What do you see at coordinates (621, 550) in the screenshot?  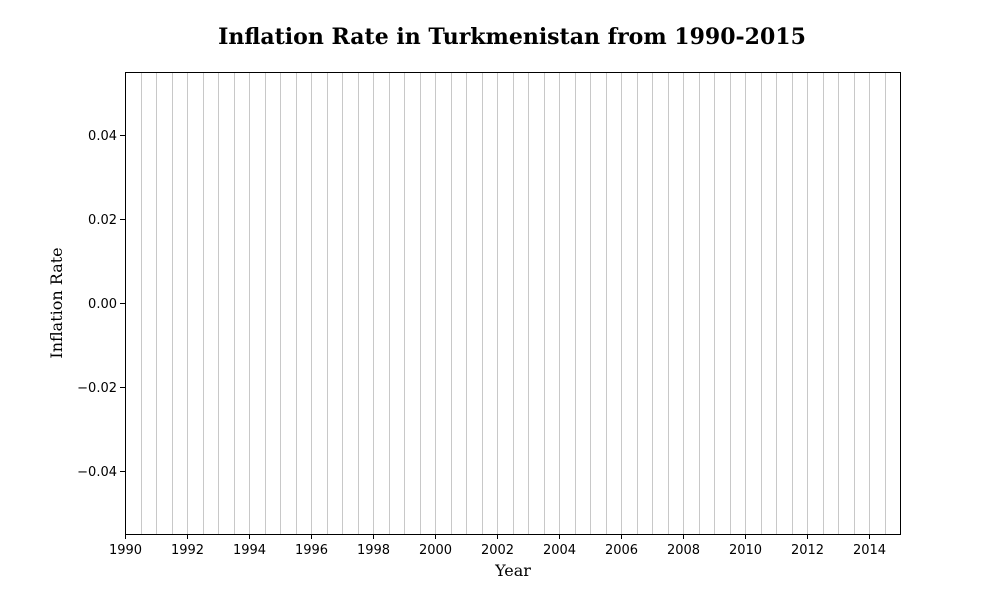 I see `x-tick-label: 2006` at bounding box center [621, 550].